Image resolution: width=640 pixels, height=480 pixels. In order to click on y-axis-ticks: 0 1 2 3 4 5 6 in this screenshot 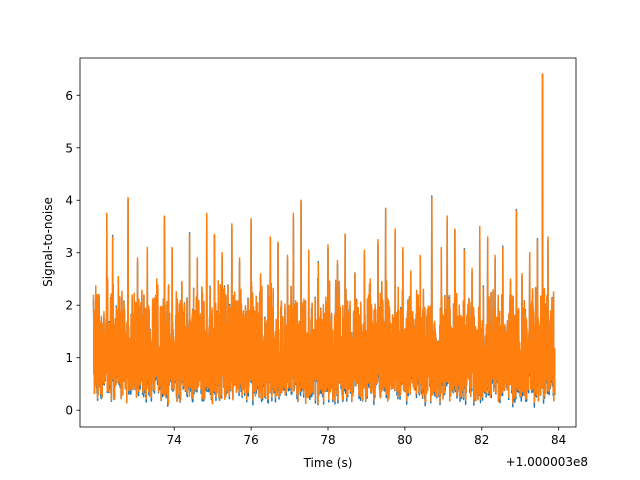, I will do `click(72, 253)`.